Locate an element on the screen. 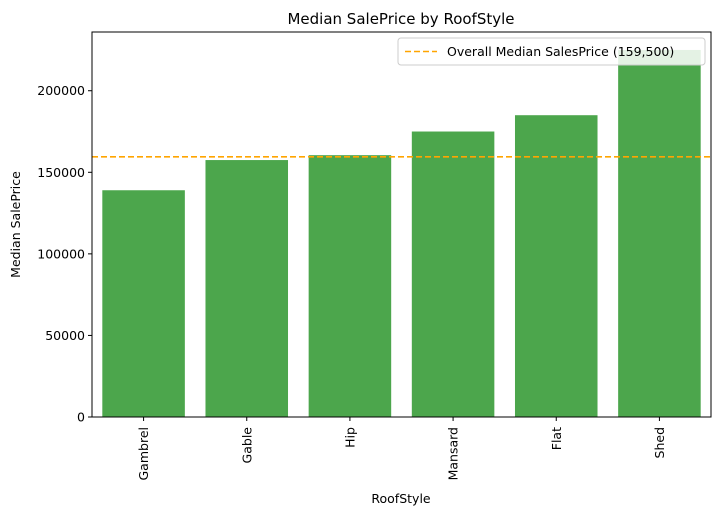 The width and height of the screenshot is (721, 520). y-tick-label: 0 is located at coordinates (81, 417).